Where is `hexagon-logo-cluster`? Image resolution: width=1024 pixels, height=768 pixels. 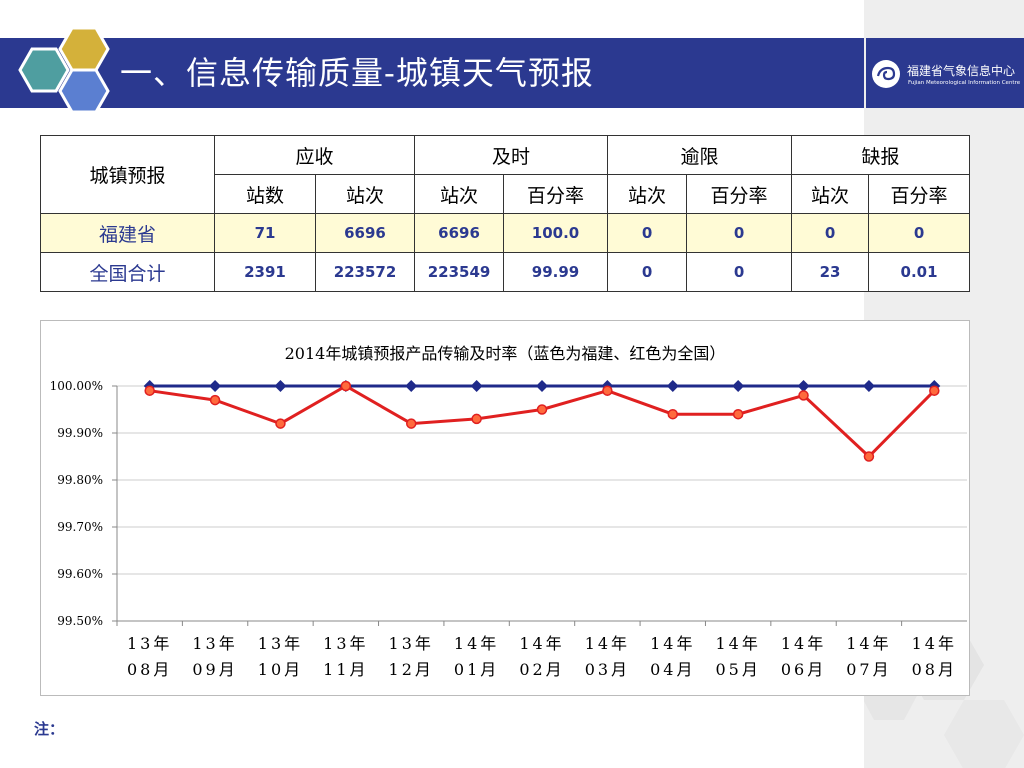 hexagon-logo-cluster is located at coordinates (64, 70).